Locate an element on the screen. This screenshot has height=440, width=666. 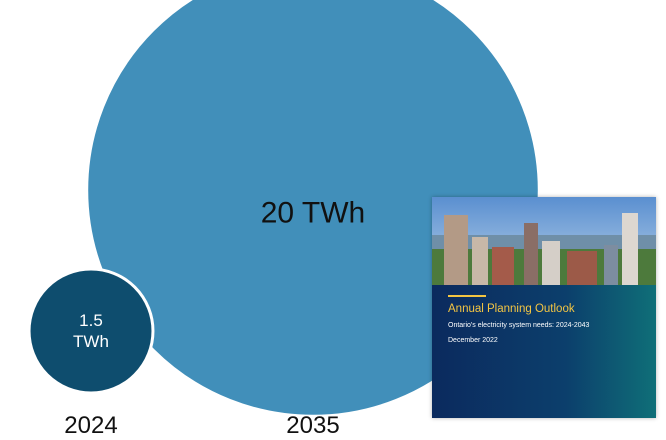
cover-title: Annual Planning Outlook is located at coordinates (511, 309).